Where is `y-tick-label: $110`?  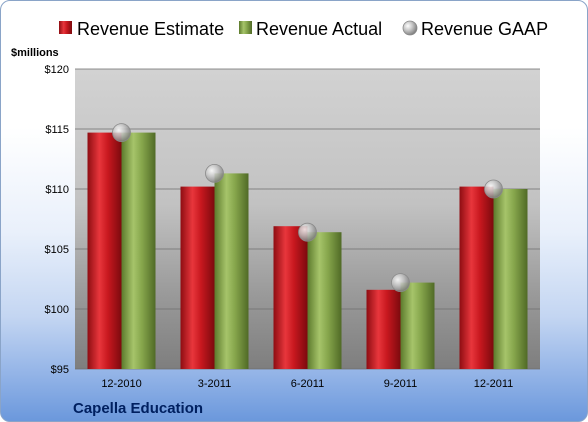 y-tick-label: $110 is located at coordinates (57, 190).